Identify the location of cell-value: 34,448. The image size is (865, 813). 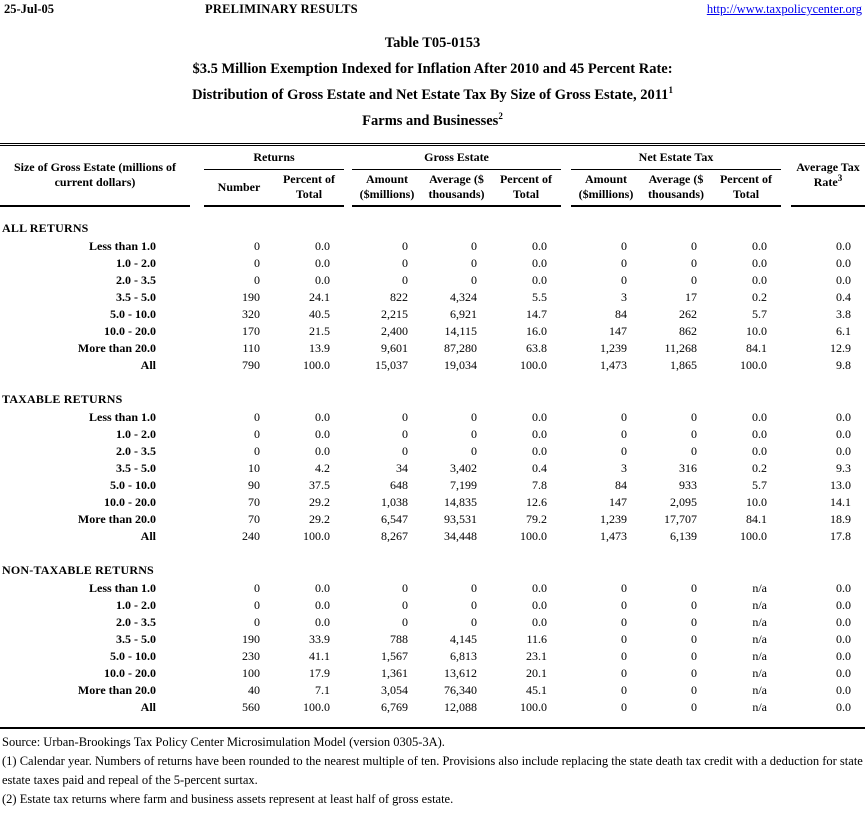
(460, 536).